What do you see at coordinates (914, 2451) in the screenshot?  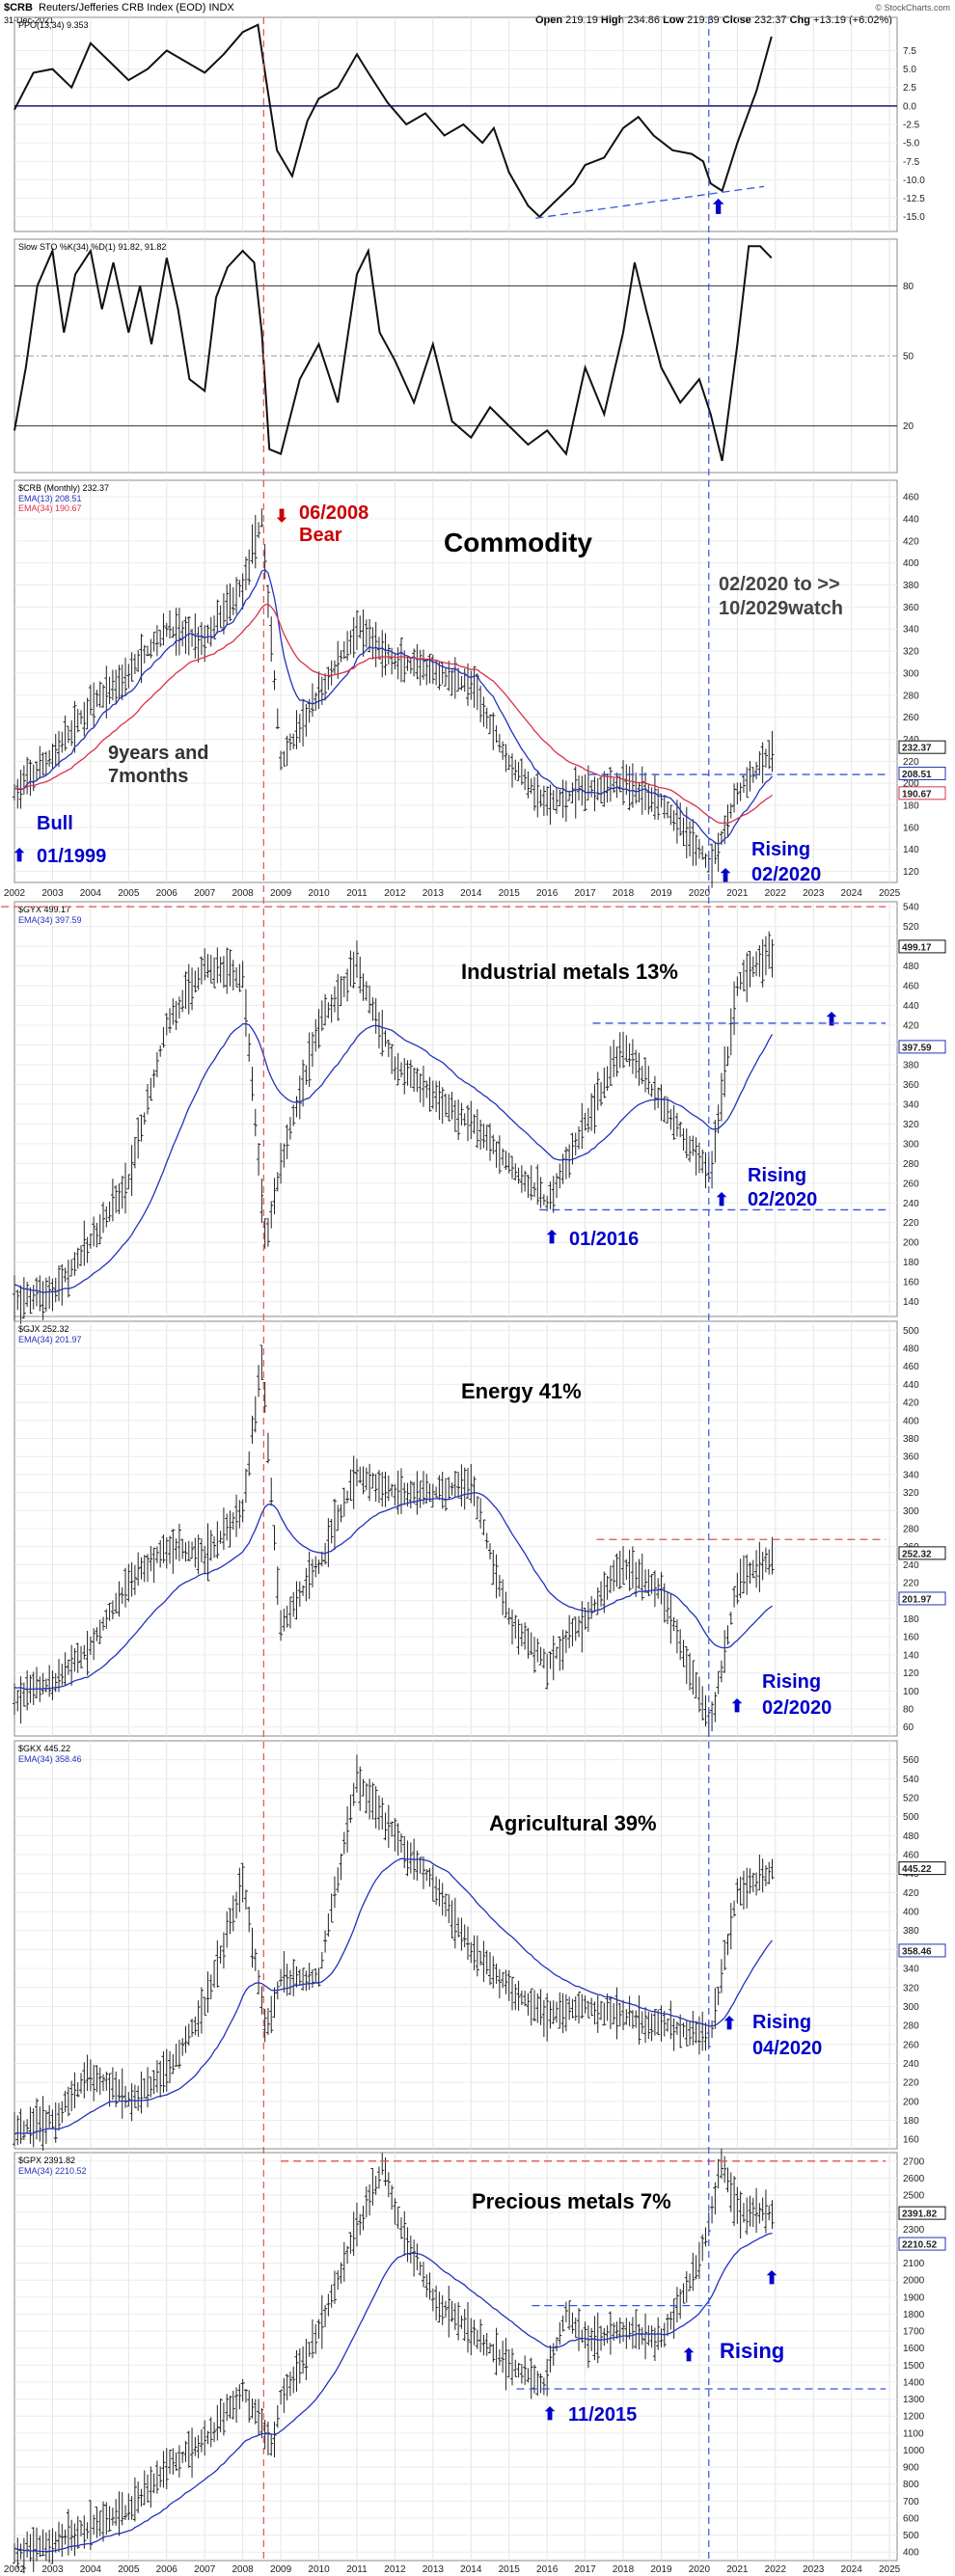 I see `gpx-tick-label: 1000` at bounding box center [914, 2451].